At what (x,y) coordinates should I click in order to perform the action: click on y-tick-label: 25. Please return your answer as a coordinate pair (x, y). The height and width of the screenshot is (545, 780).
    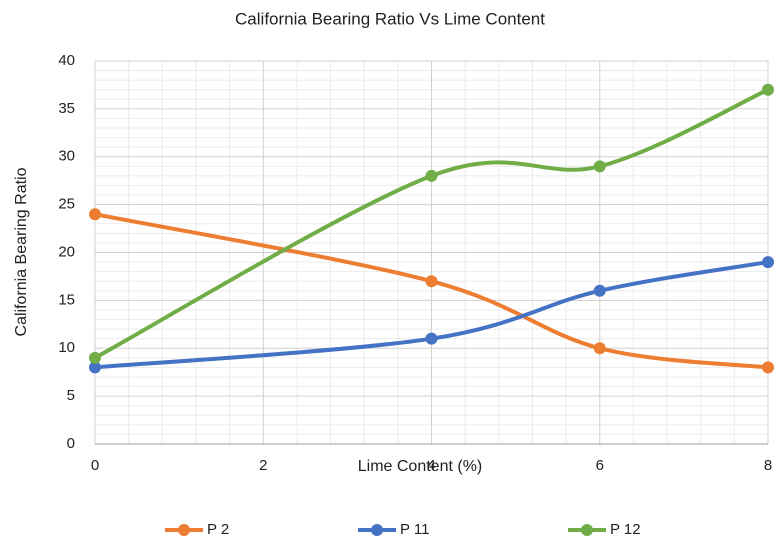
    Looking at the image, I should click on (66, 204).